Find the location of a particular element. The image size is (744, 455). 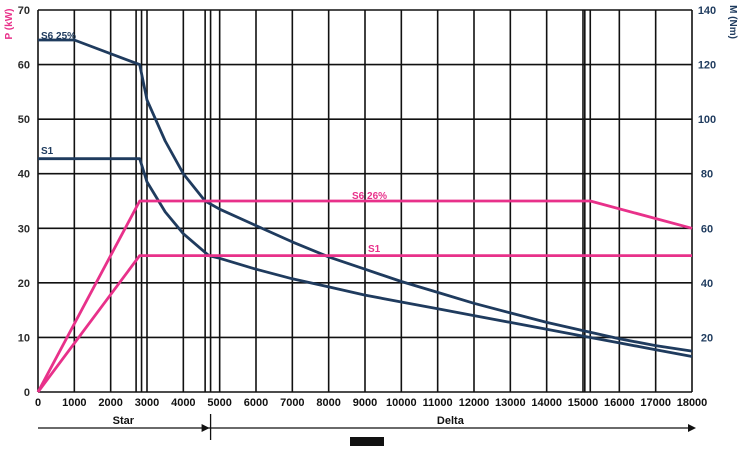

right-axis-tick-label: 140 is located at coordinates (707, 11).